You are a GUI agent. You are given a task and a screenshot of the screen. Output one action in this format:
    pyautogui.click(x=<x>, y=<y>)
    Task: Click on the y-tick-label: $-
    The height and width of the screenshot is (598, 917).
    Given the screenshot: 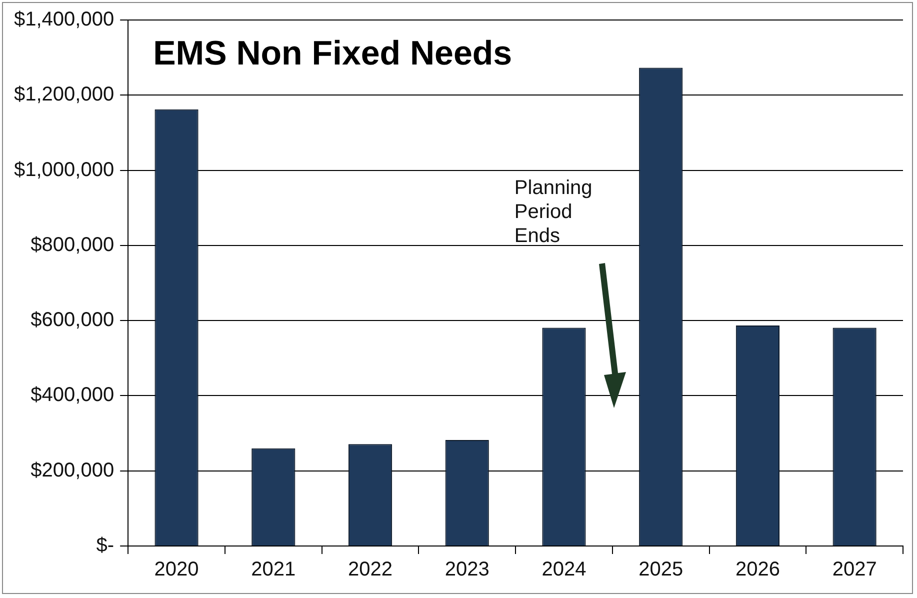 What is the action you would take?
    pyautogui.click(x=105, y=545)
    